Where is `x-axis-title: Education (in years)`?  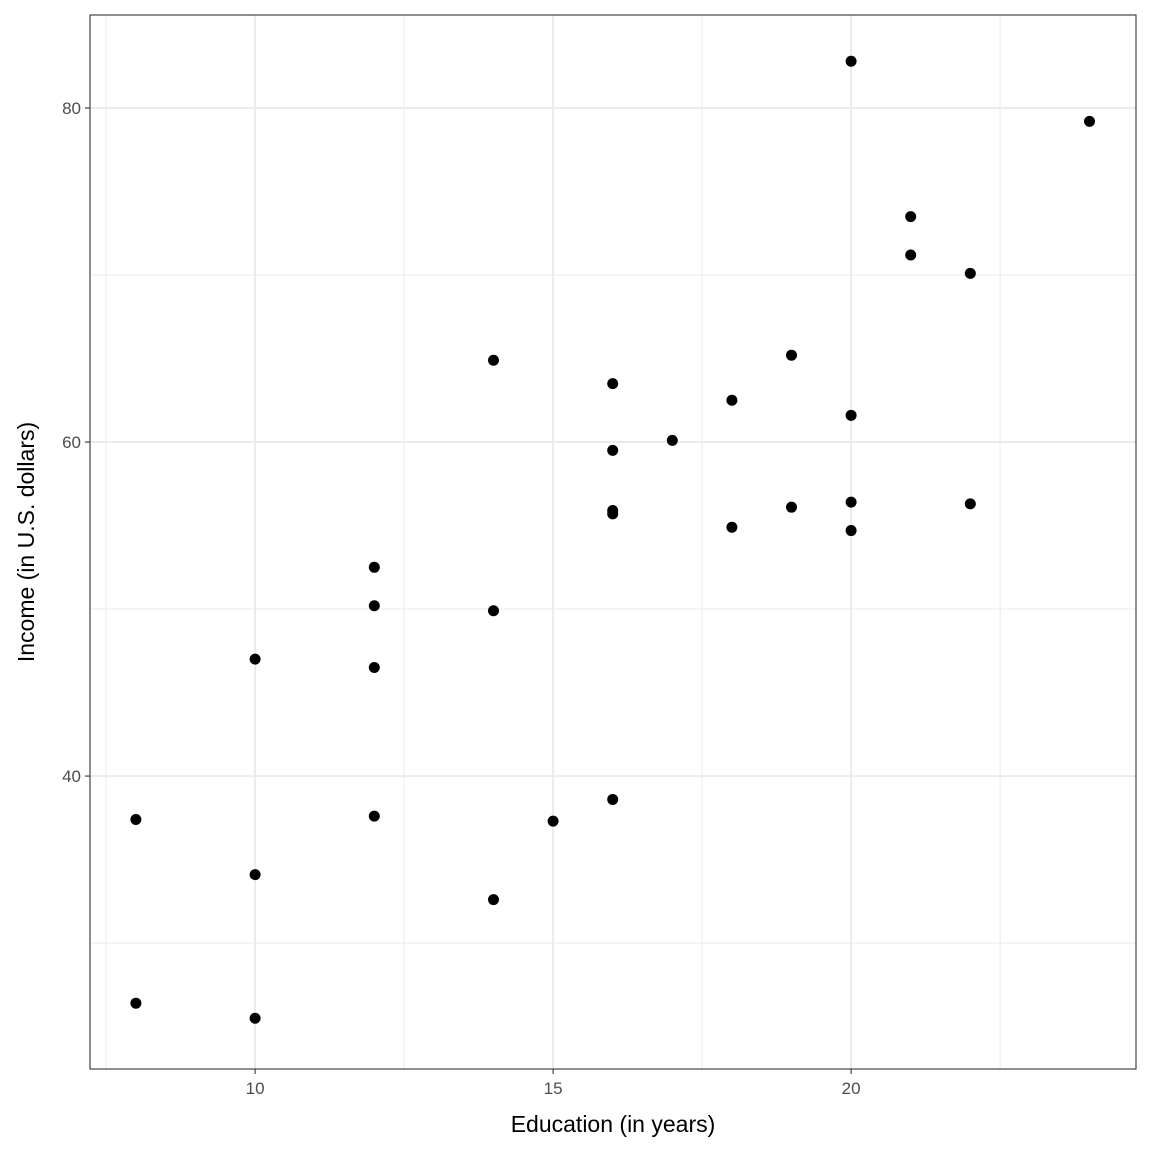 x-axis-title: Education (in years) is located at coordinates (613, 1124).